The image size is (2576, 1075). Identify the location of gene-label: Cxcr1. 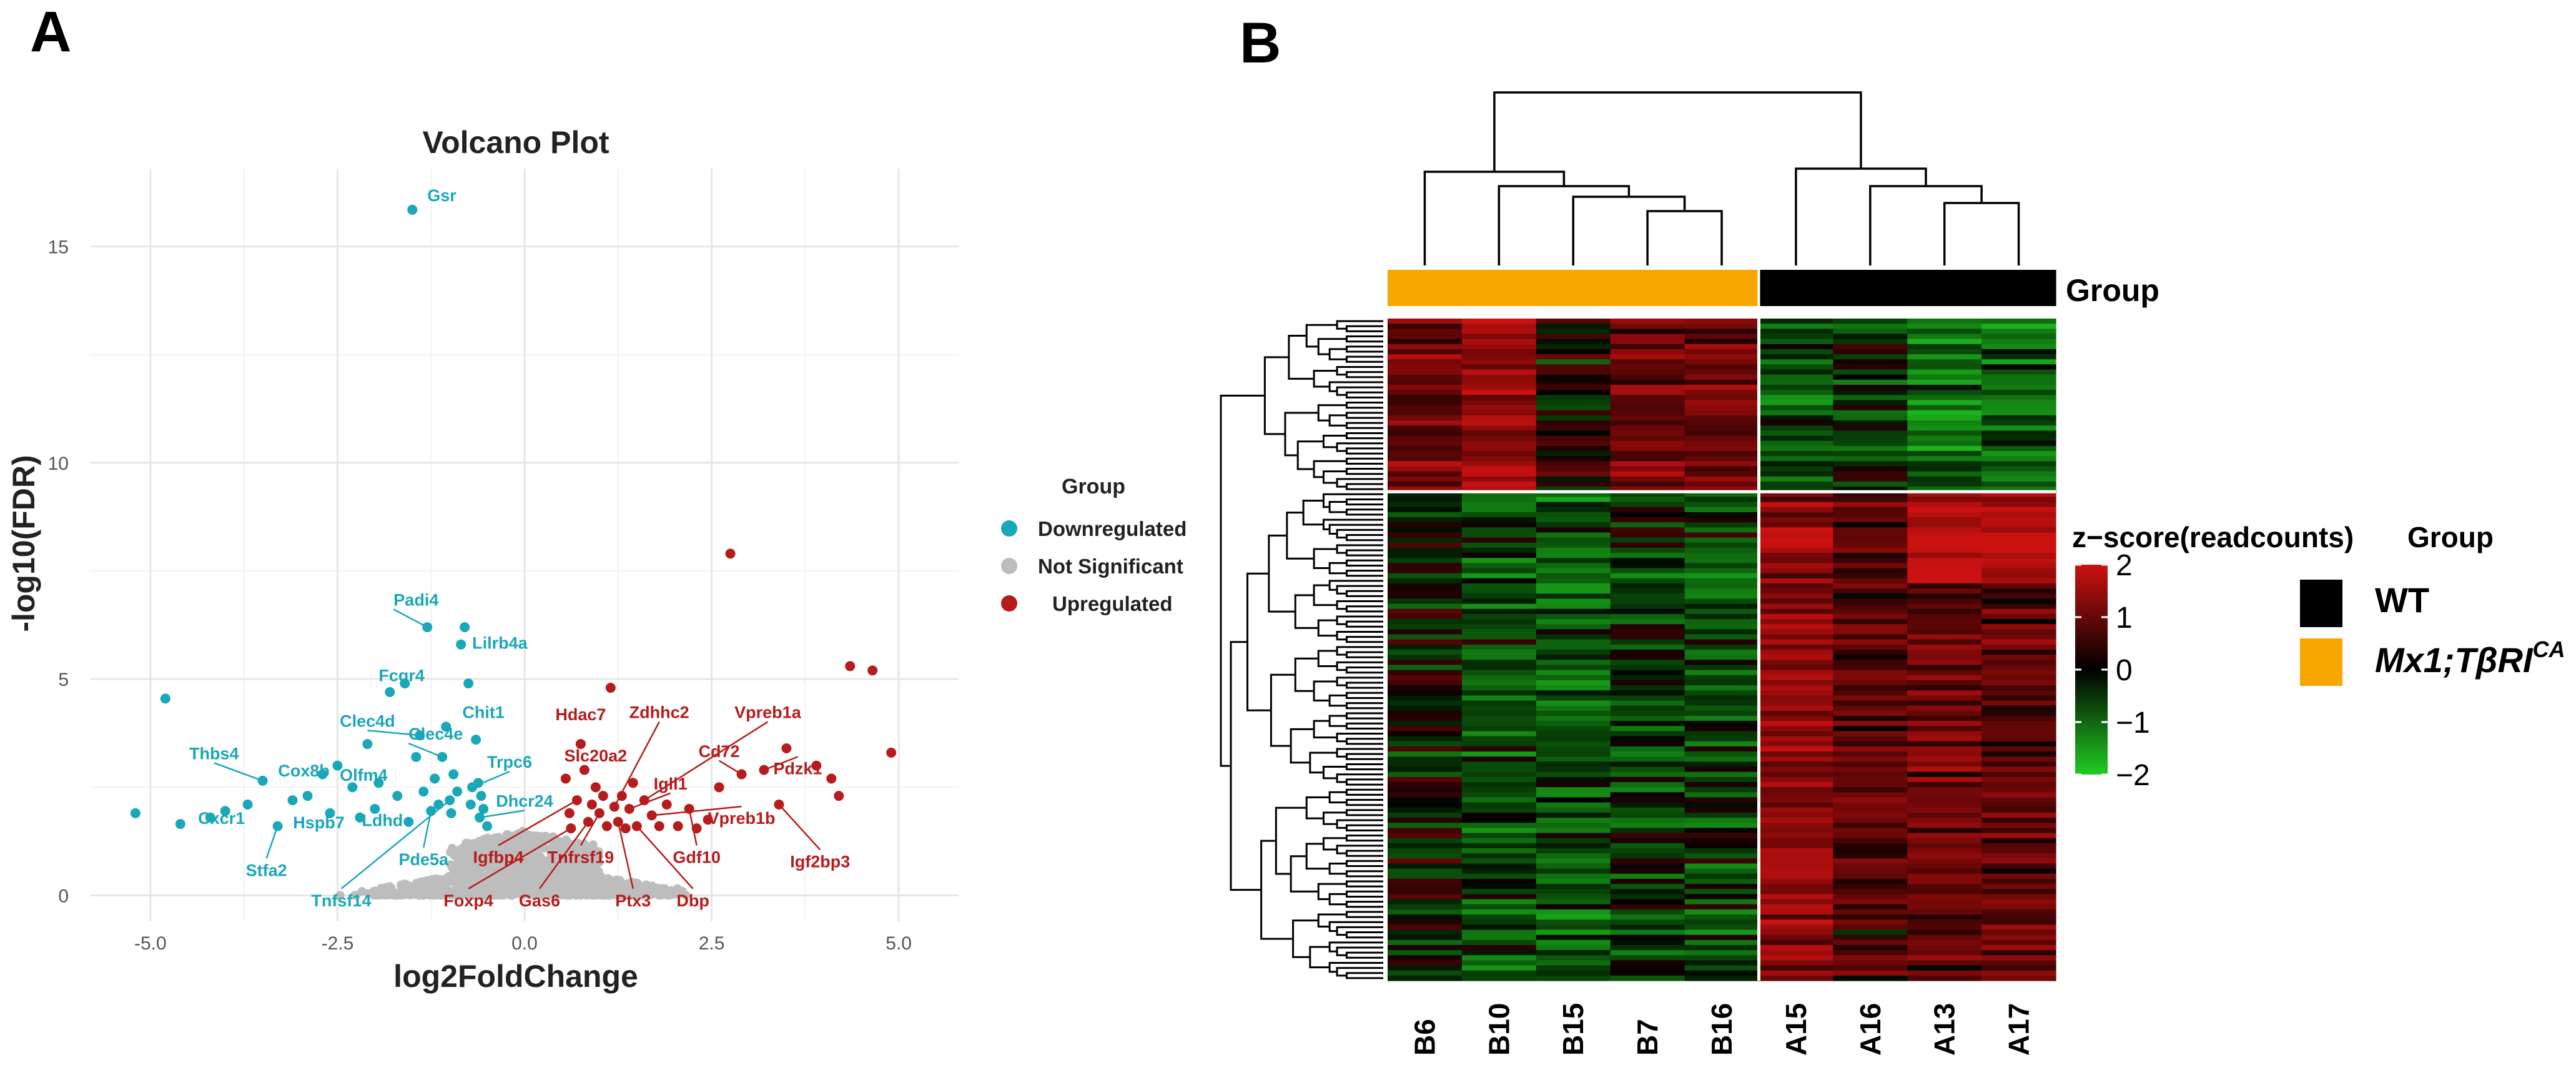
(222, 819).